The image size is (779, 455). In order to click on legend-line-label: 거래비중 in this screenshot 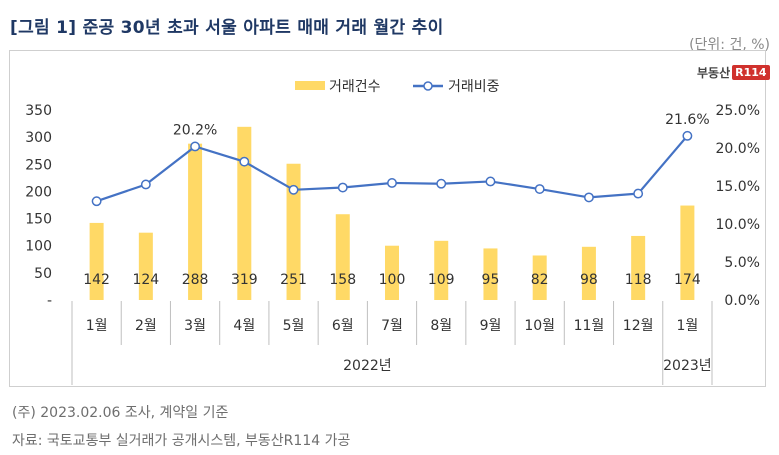, I will do `click(474, 87)`.